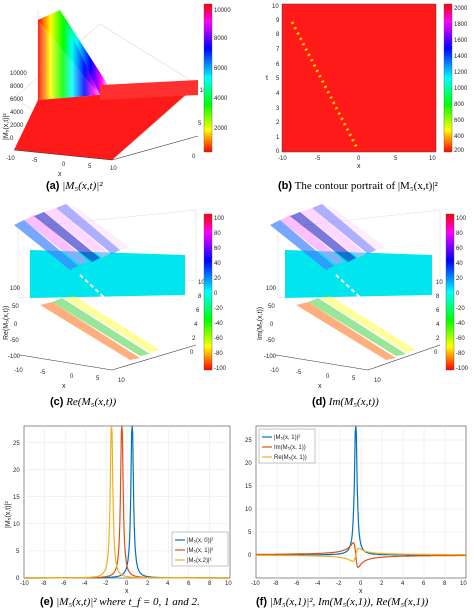 Image resolution: width=474 pixels, height=612 pixels. What do you see at coordinates (221, 129) in the screenshot?
I see `a-cbar-4: 2000` at bounding box center [221, 129].